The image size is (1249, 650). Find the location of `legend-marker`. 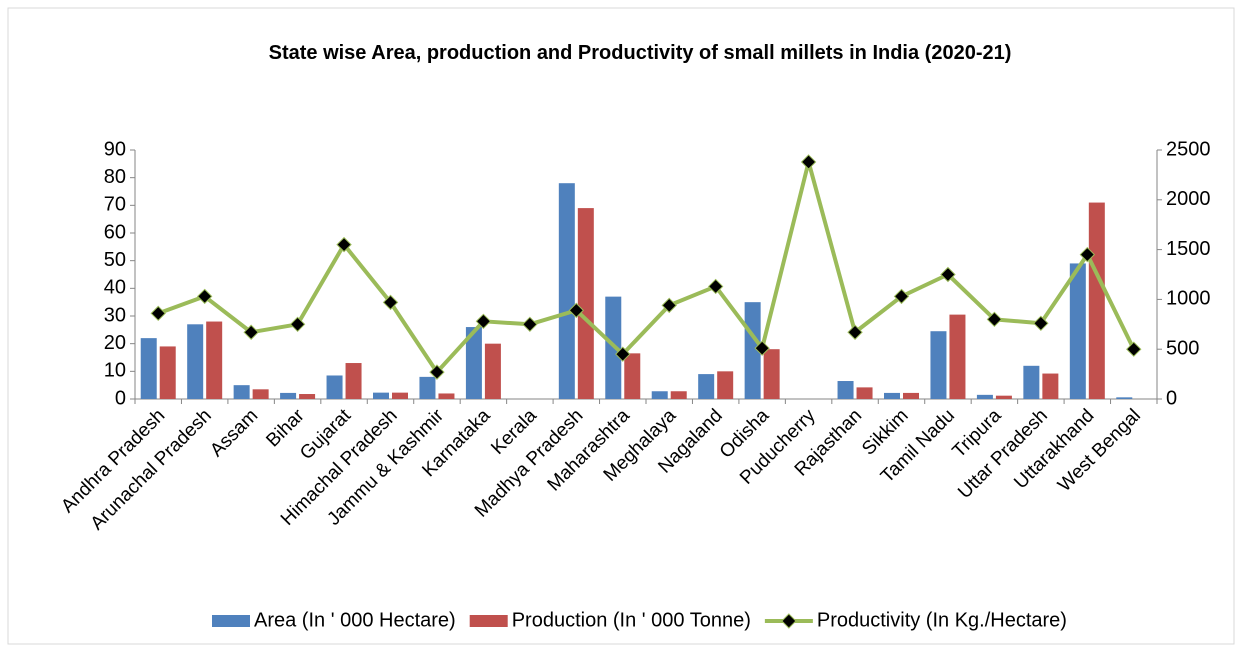

legend-marker is located at coordinates (789, 621).